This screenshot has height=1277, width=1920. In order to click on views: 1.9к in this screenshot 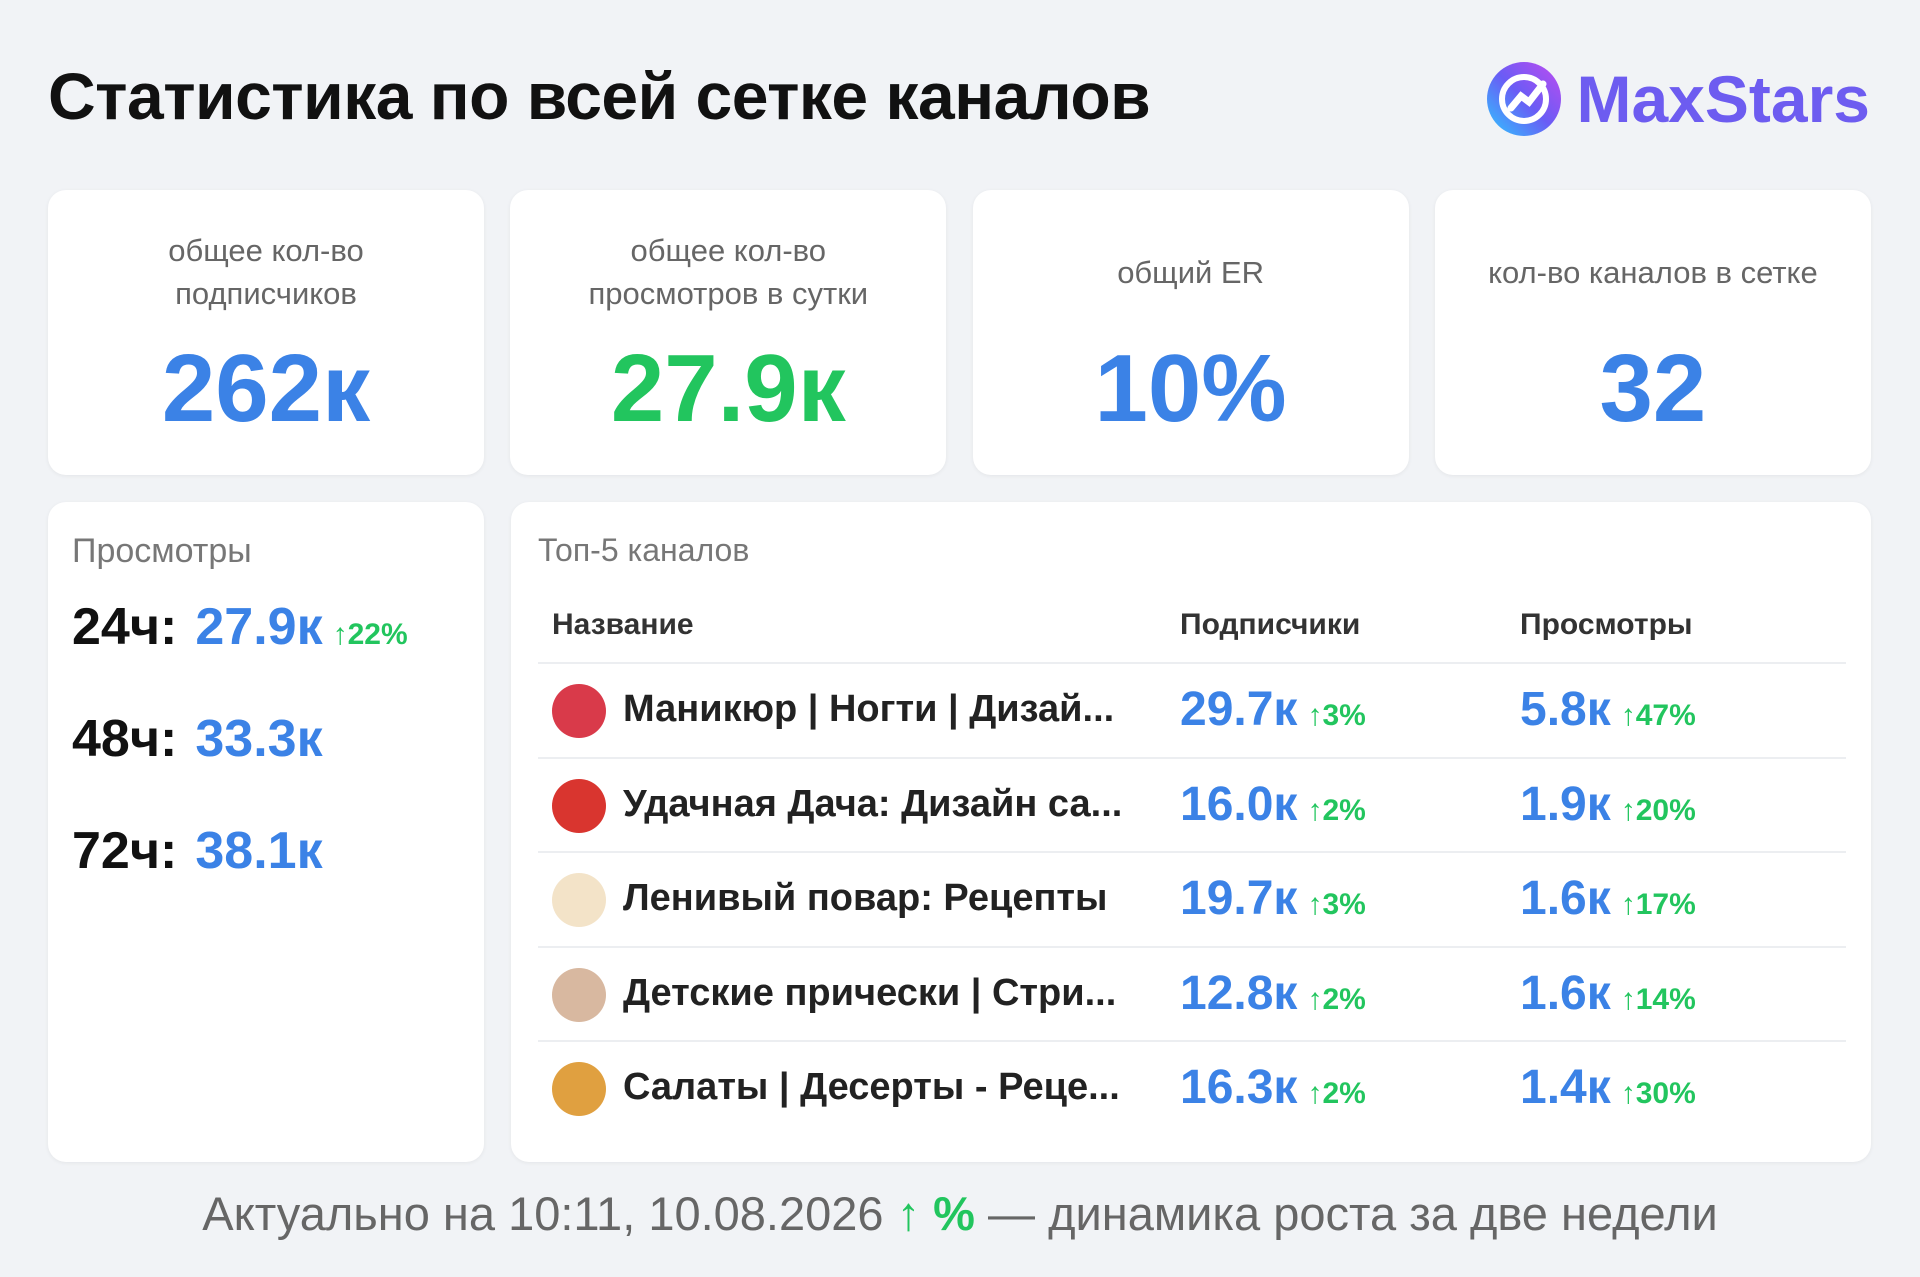, I will do `click(1565, 804)`.